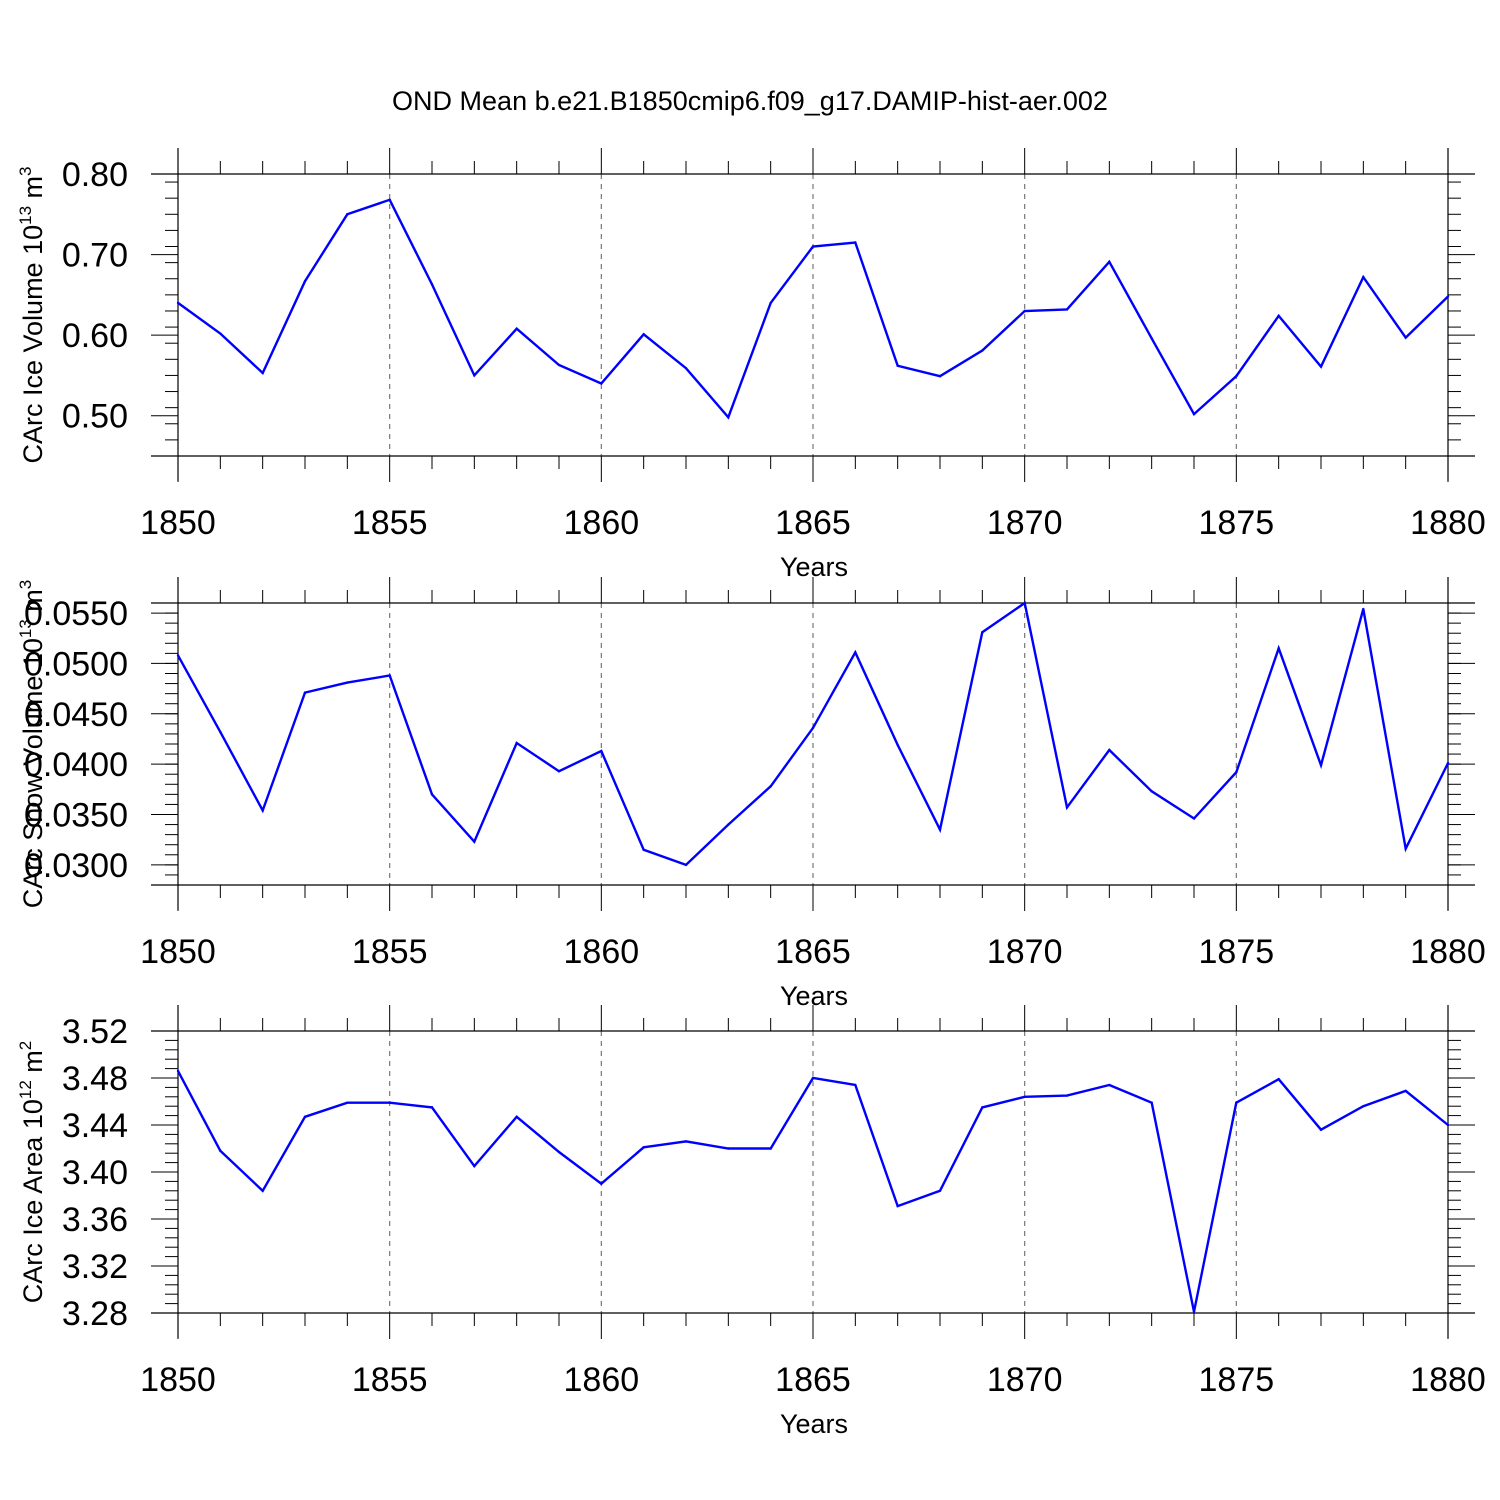 The width and height of the screenshot is (1500, 1500). Describe the element at coordinates (76, 765) in the screenshot. I see `y-tick-label: 0.0400` at that location.